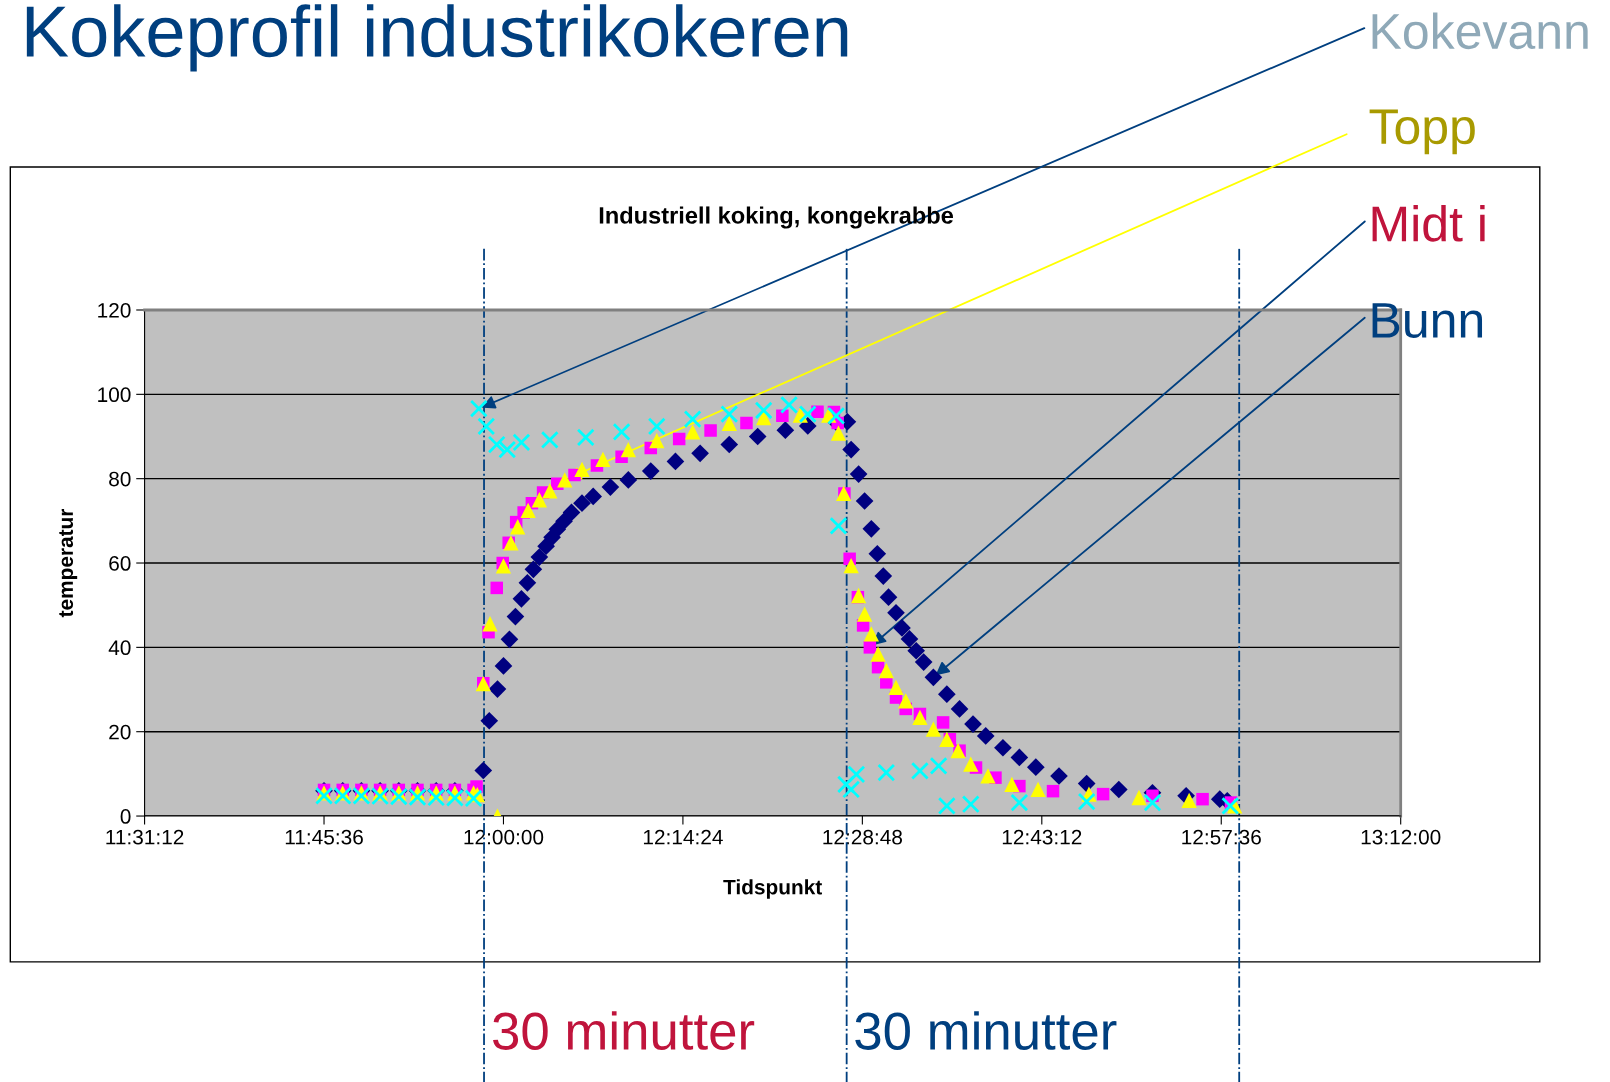 This screenshot has height=1082, width=1610. I want to click on text: Topp, so click(1422, 132).